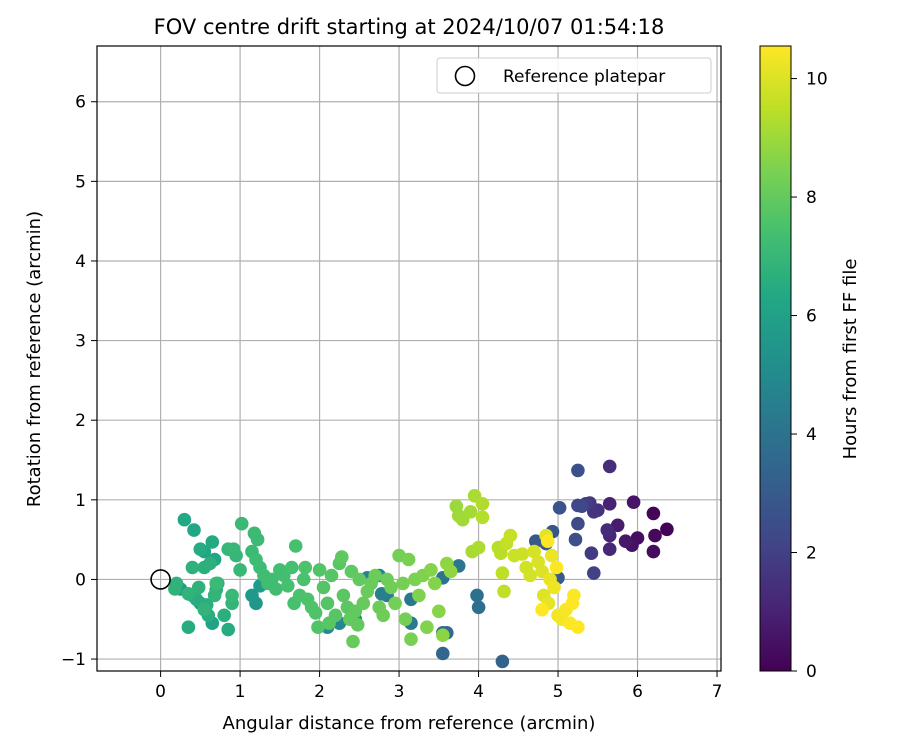  What do you see at coordinates (850, 359) in the screenshot?
I see `colorbar-label: Hours from first FF file` at bounding box center [850, 359].